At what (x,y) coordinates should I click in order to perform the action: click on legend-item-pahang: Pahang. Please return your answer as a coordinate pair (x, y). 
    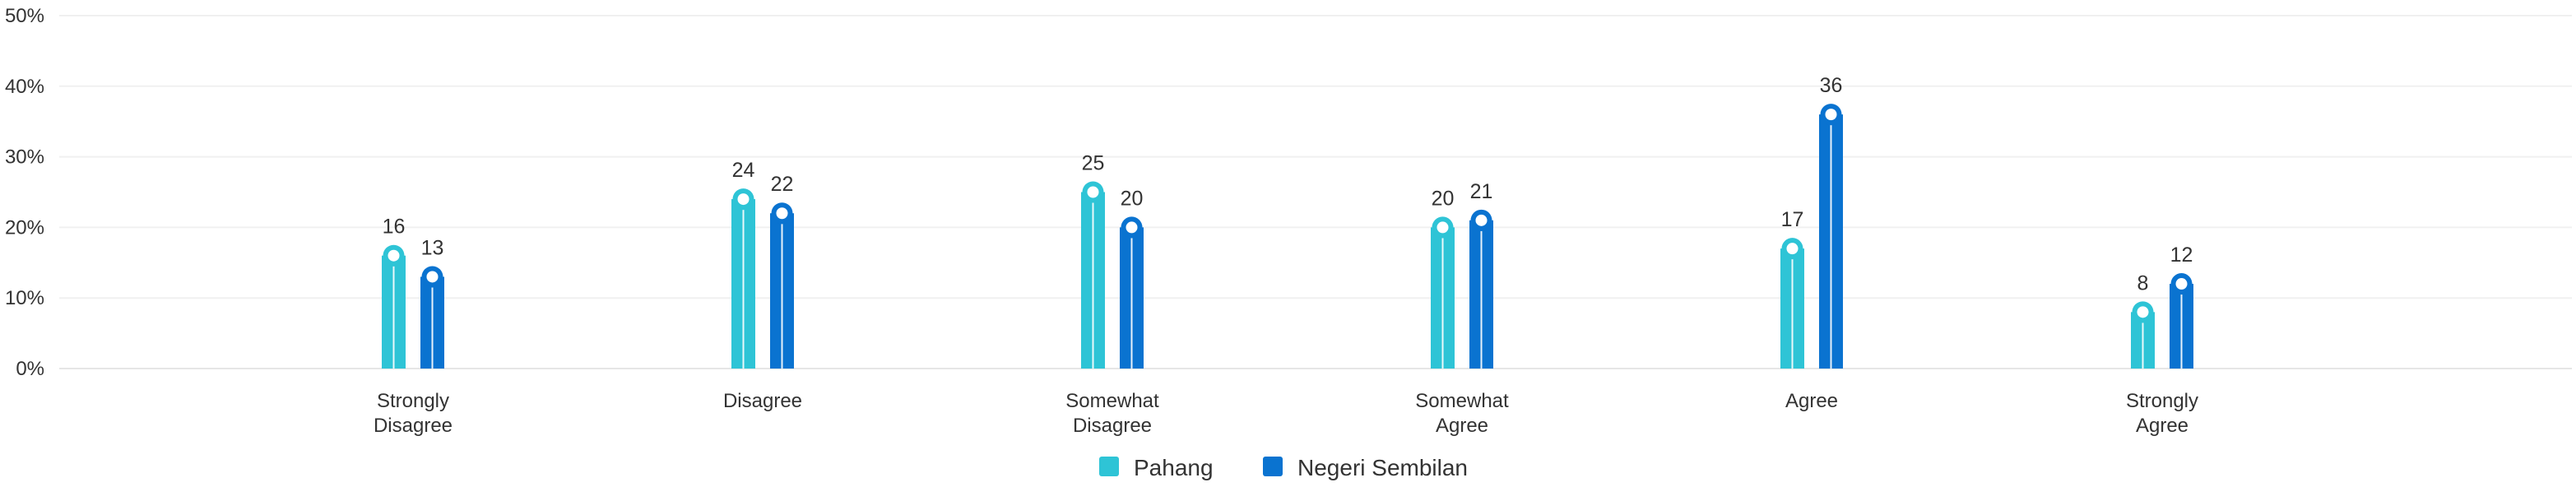
    Looking at the image, I should click on (1156, 467).